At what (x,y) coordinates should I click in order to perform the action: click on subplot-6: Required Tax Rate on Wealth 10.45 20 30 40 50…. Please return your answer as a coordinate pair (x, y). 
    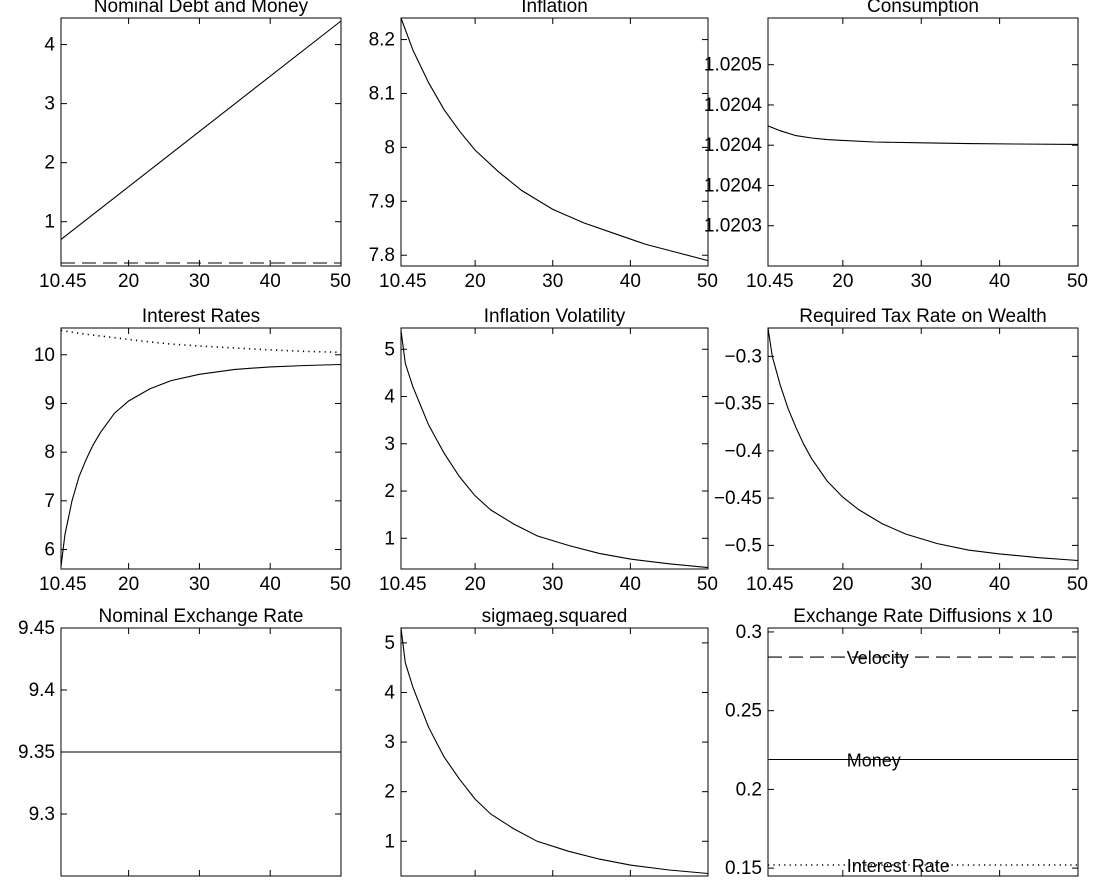
    Looking at the image, I should click on (901, 450).